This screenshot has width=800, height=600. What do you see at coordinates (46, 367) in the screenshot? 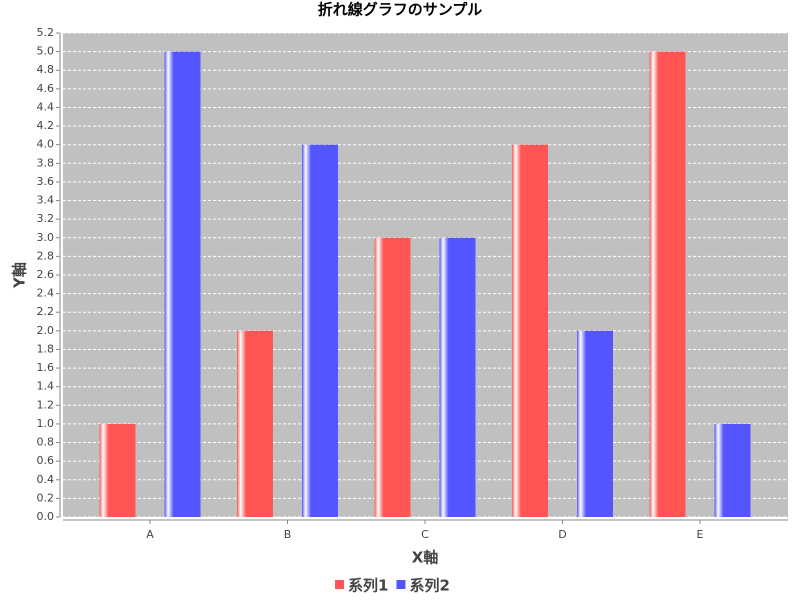
I see `y-tick-label: 1.6` at bounding box center [46, 367].